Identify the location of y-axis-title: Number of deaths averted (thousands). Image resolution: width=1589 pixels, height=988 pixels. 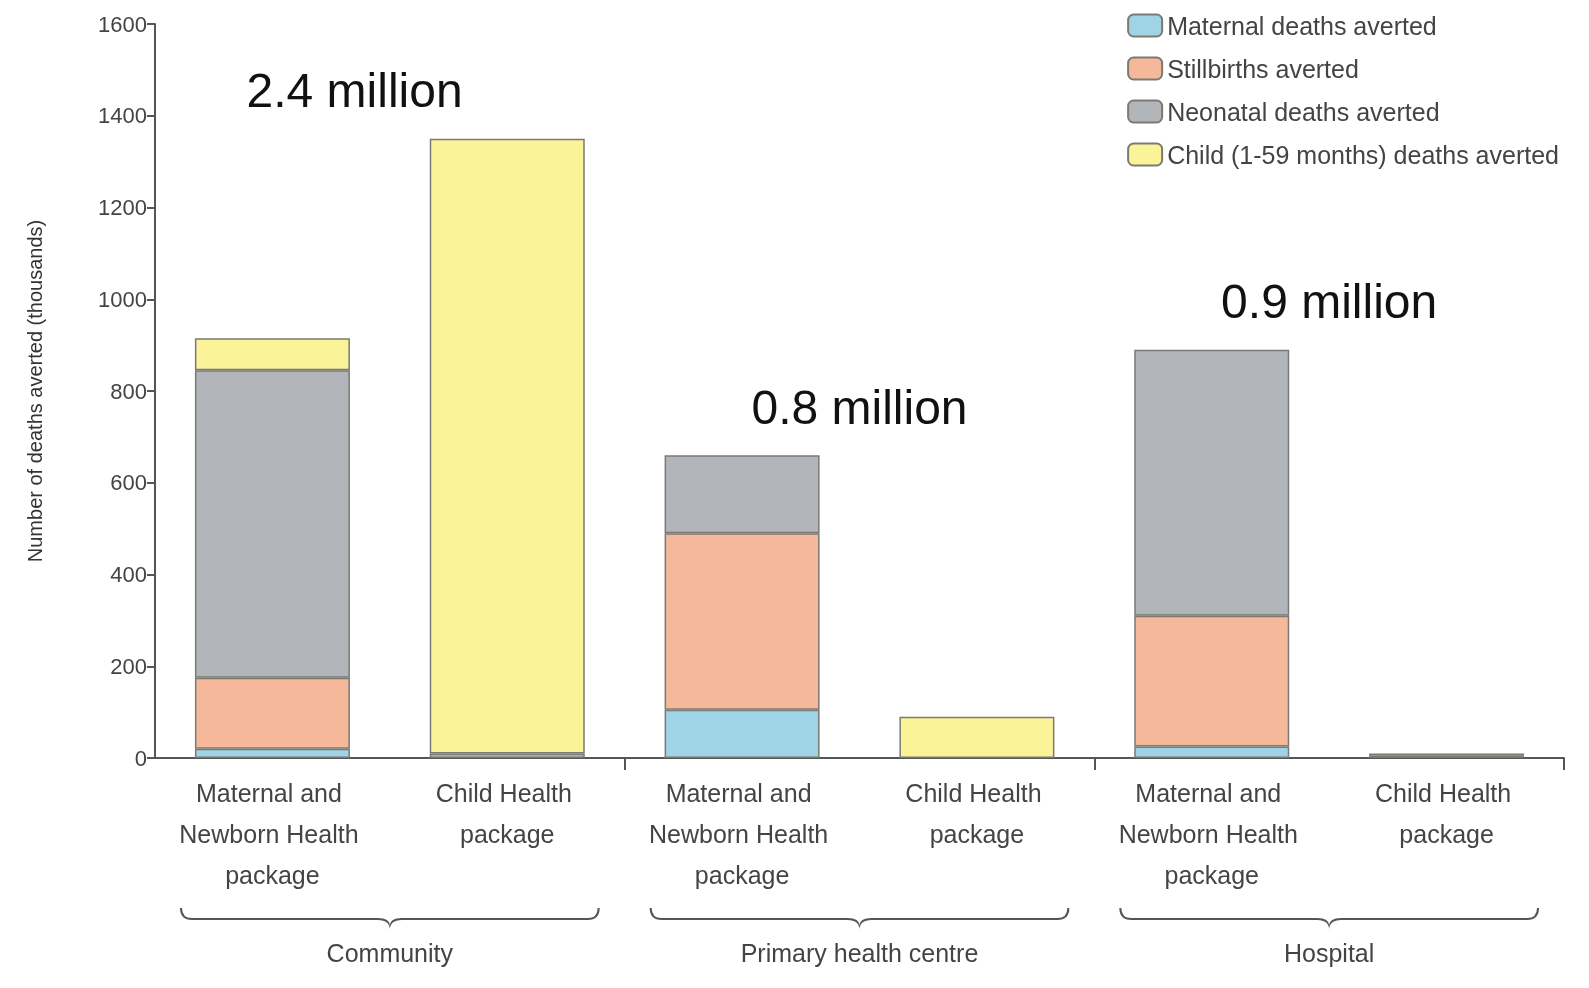
(35, 391).